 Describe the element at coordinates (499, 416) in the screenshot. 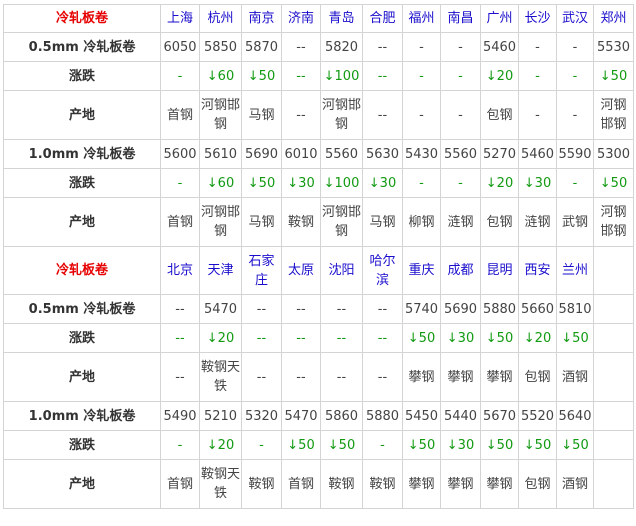

I see `price-cell: 5670` at that location.